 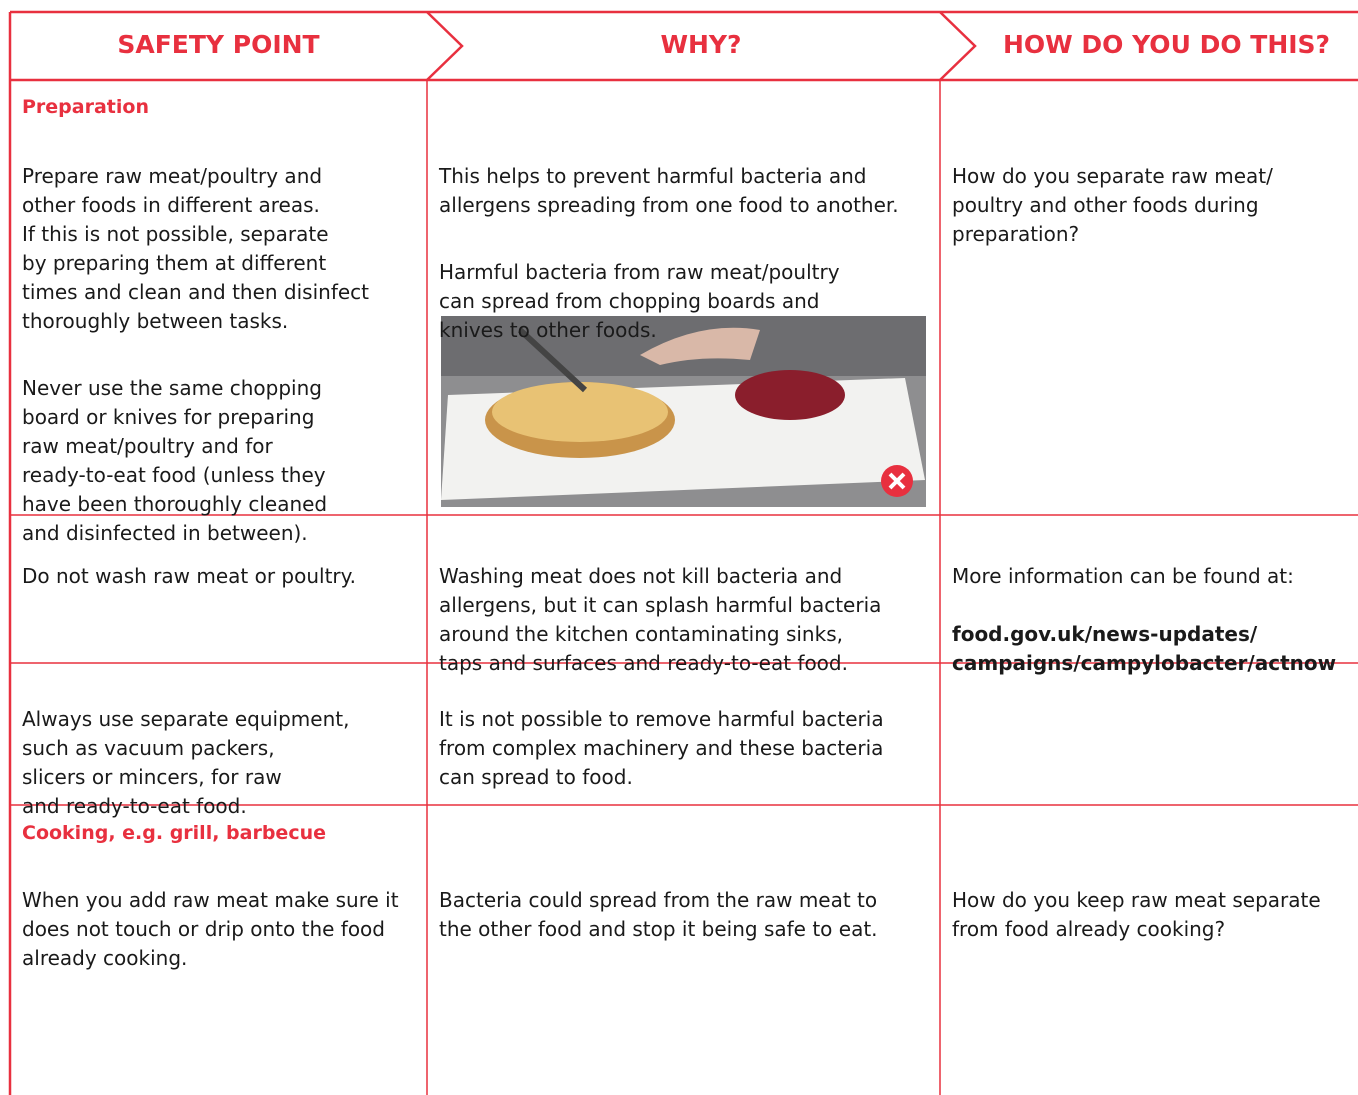 I want to click on cell: Do not wash raw meat or poultry., so click(x=222, y=566).